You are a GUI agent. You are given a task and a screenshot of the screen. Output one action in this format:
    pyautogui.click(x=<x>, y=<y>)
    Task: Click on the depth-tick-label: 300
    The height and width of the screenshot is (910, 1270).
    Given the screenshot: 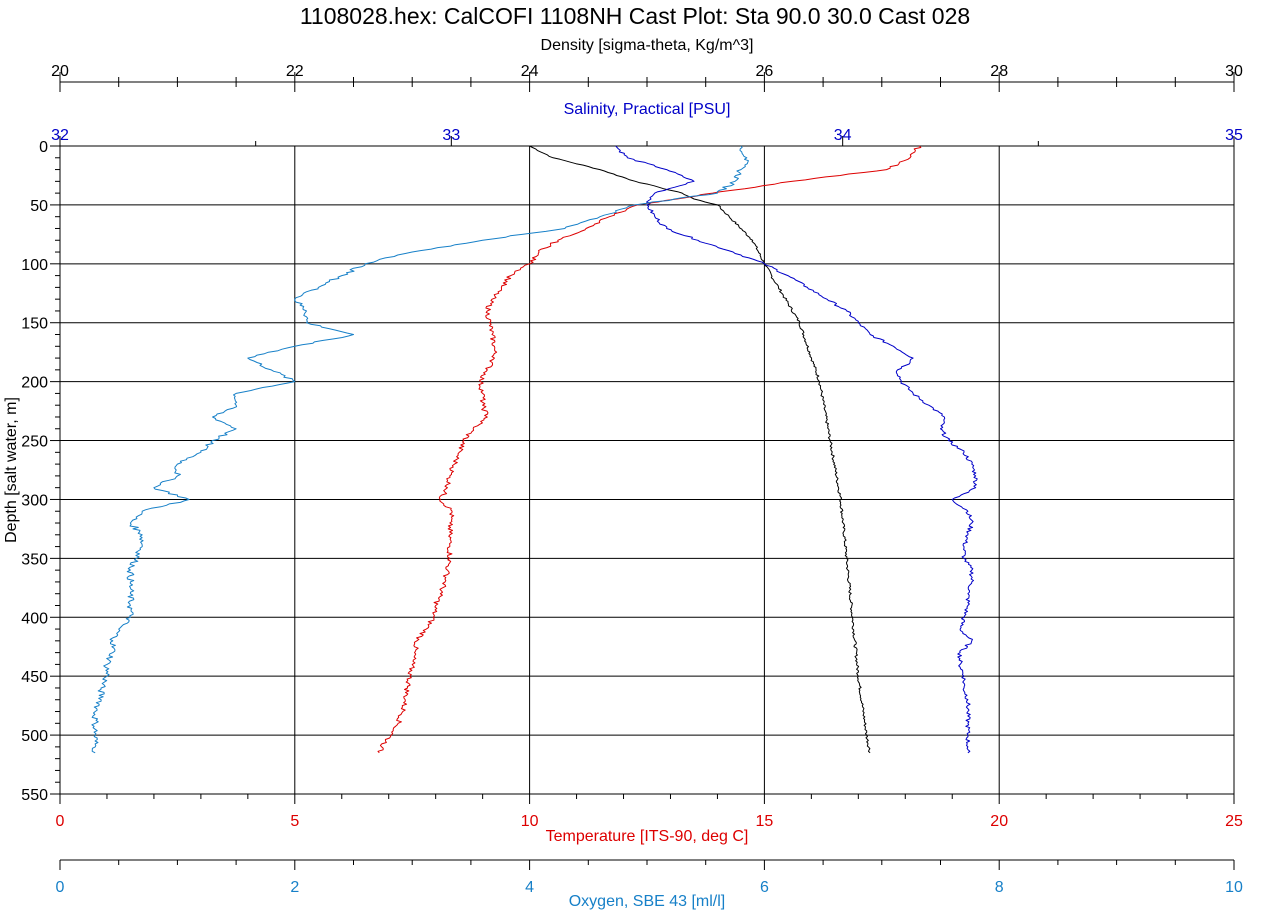 What is the action you would take?
    pyautogui.click(x=34, y=500)
    